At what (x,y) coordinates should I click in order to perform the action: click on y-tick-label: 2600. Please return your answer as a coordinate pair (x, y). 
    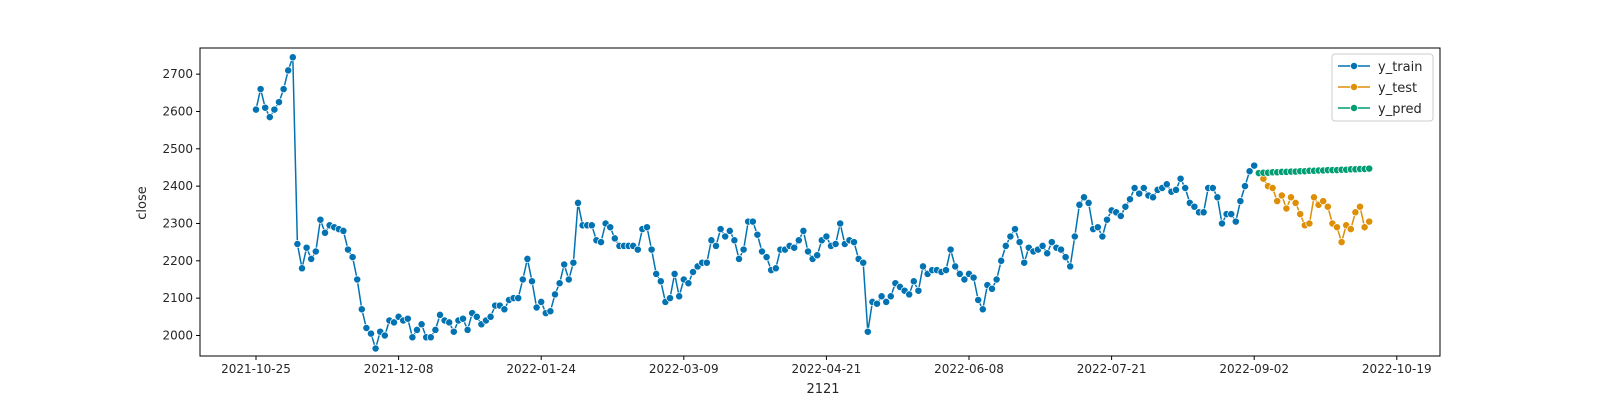
    Looking at the image, I should click on (177, 111).